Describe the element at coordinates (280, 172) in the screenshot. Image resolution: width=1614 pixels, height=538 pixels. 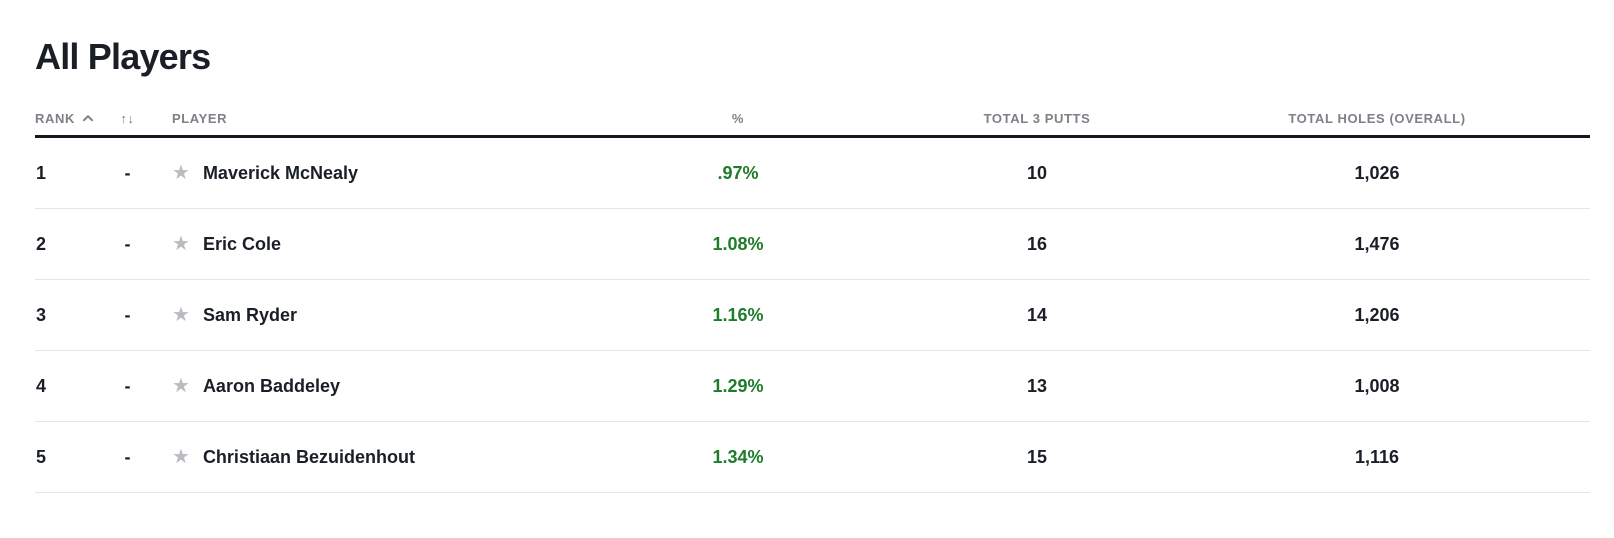
I see `player-name: Maverick McNealy` at that location.